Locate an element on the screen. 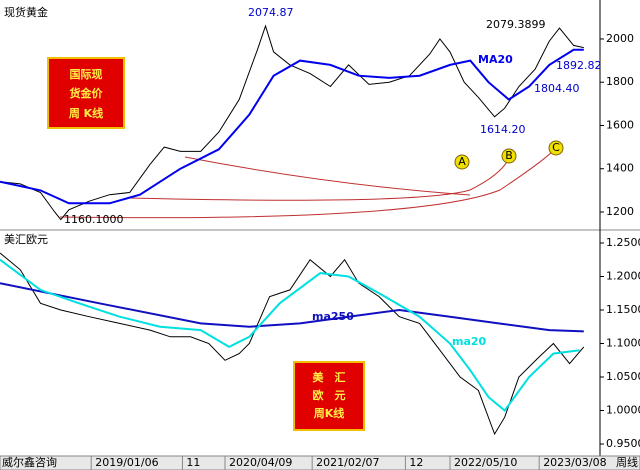 This screenshot has width=640, height=470. x-tick-label: 2020/04/09 is located at coordinates (260, 462).